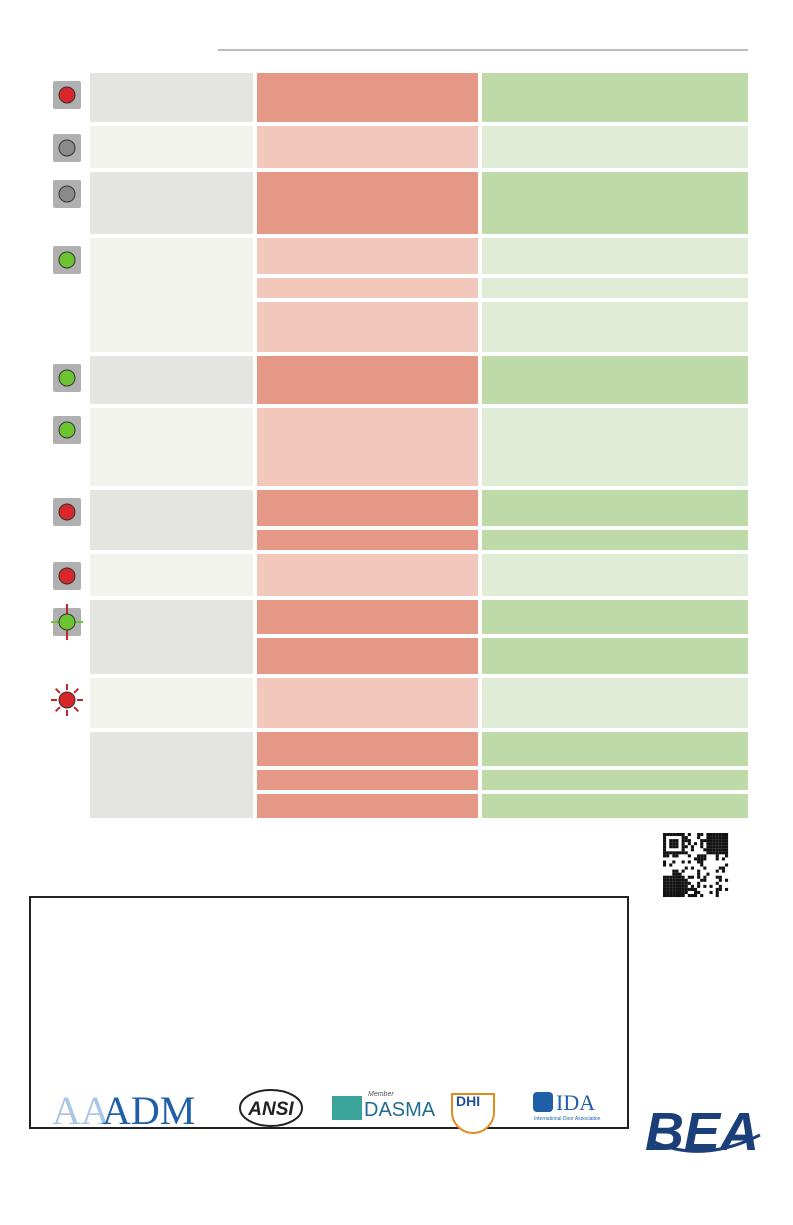  What do you see at coordinates (400, 1110) in the screenshot?
I see `logo-text: DASMA` at bounding box center [400, 1110].